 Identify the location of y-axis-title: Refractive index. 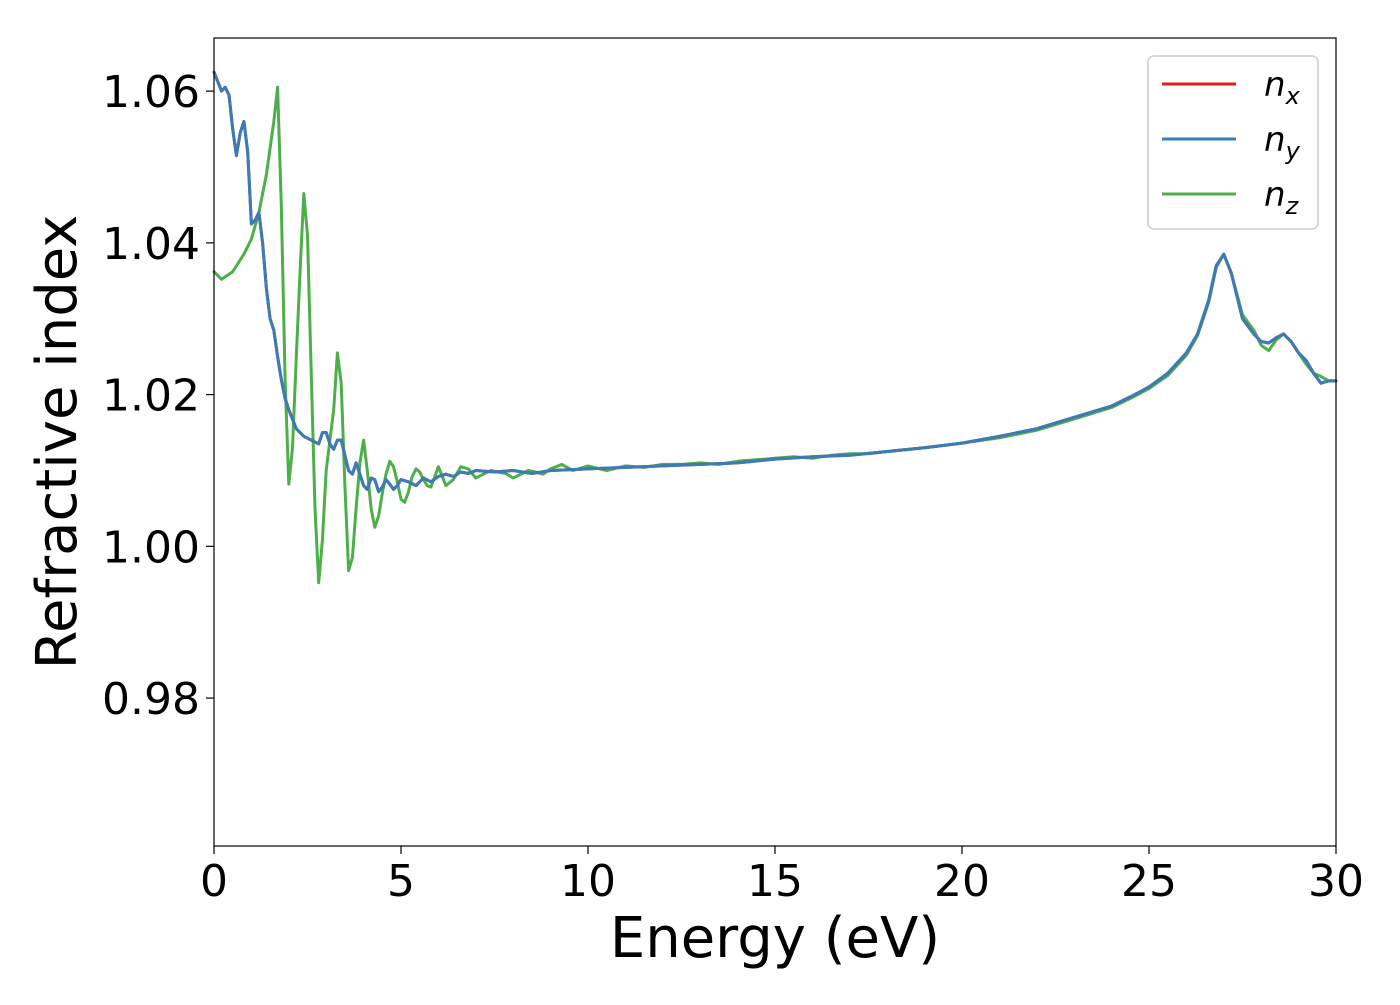
(57, 442).